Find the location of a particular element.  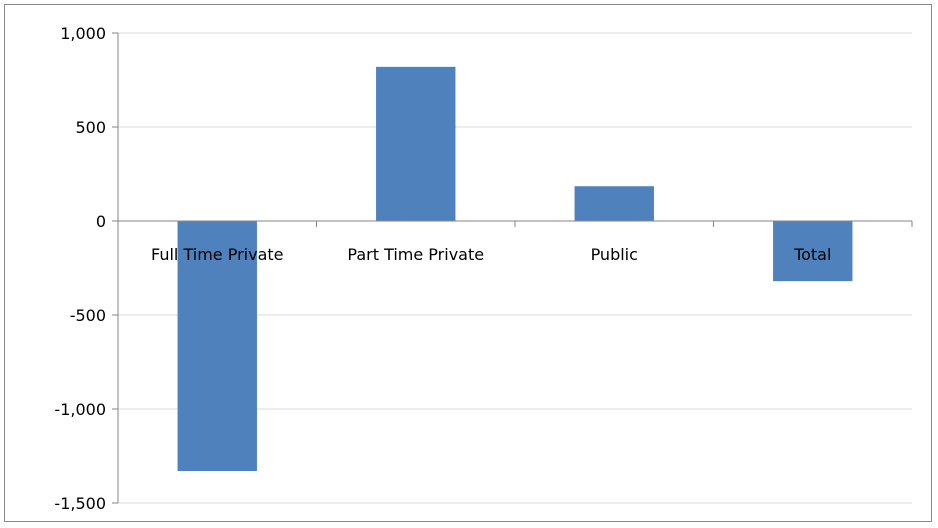

y-tick-label: -500 is located at coordinates (88, 315).